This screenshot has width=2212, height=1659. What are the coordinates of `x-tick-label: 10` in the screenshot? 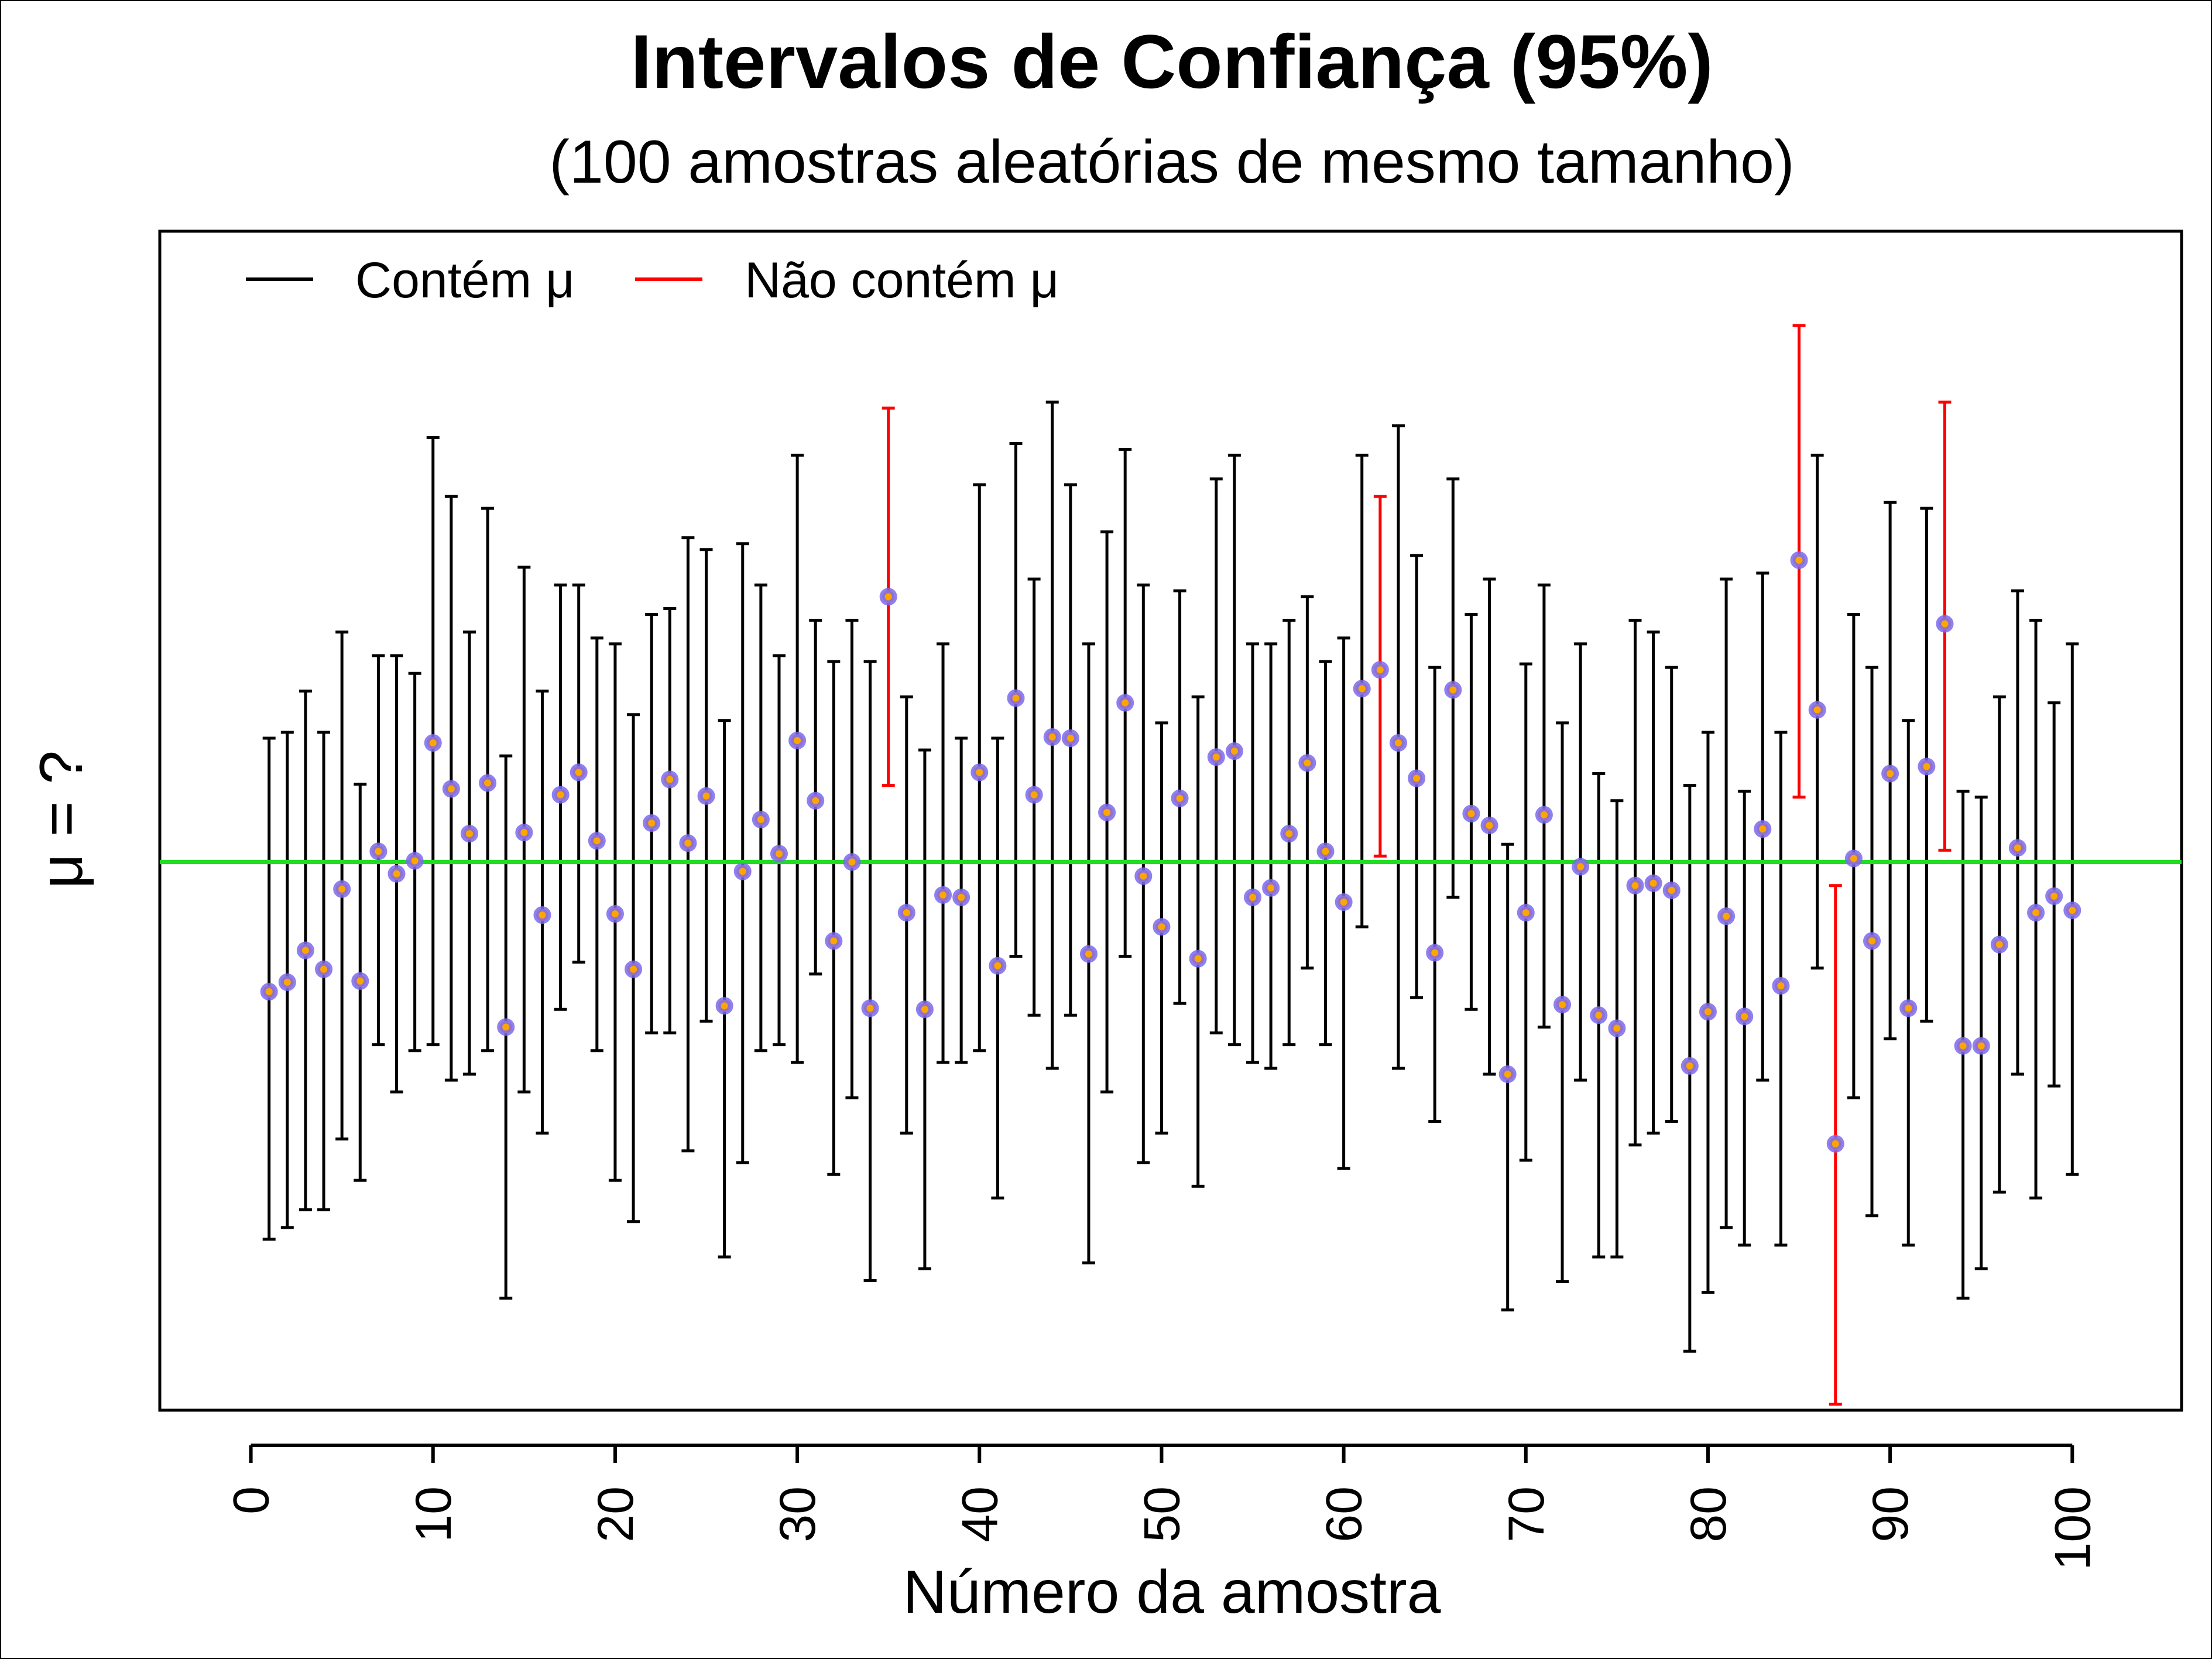 It's located at (434, 1514).